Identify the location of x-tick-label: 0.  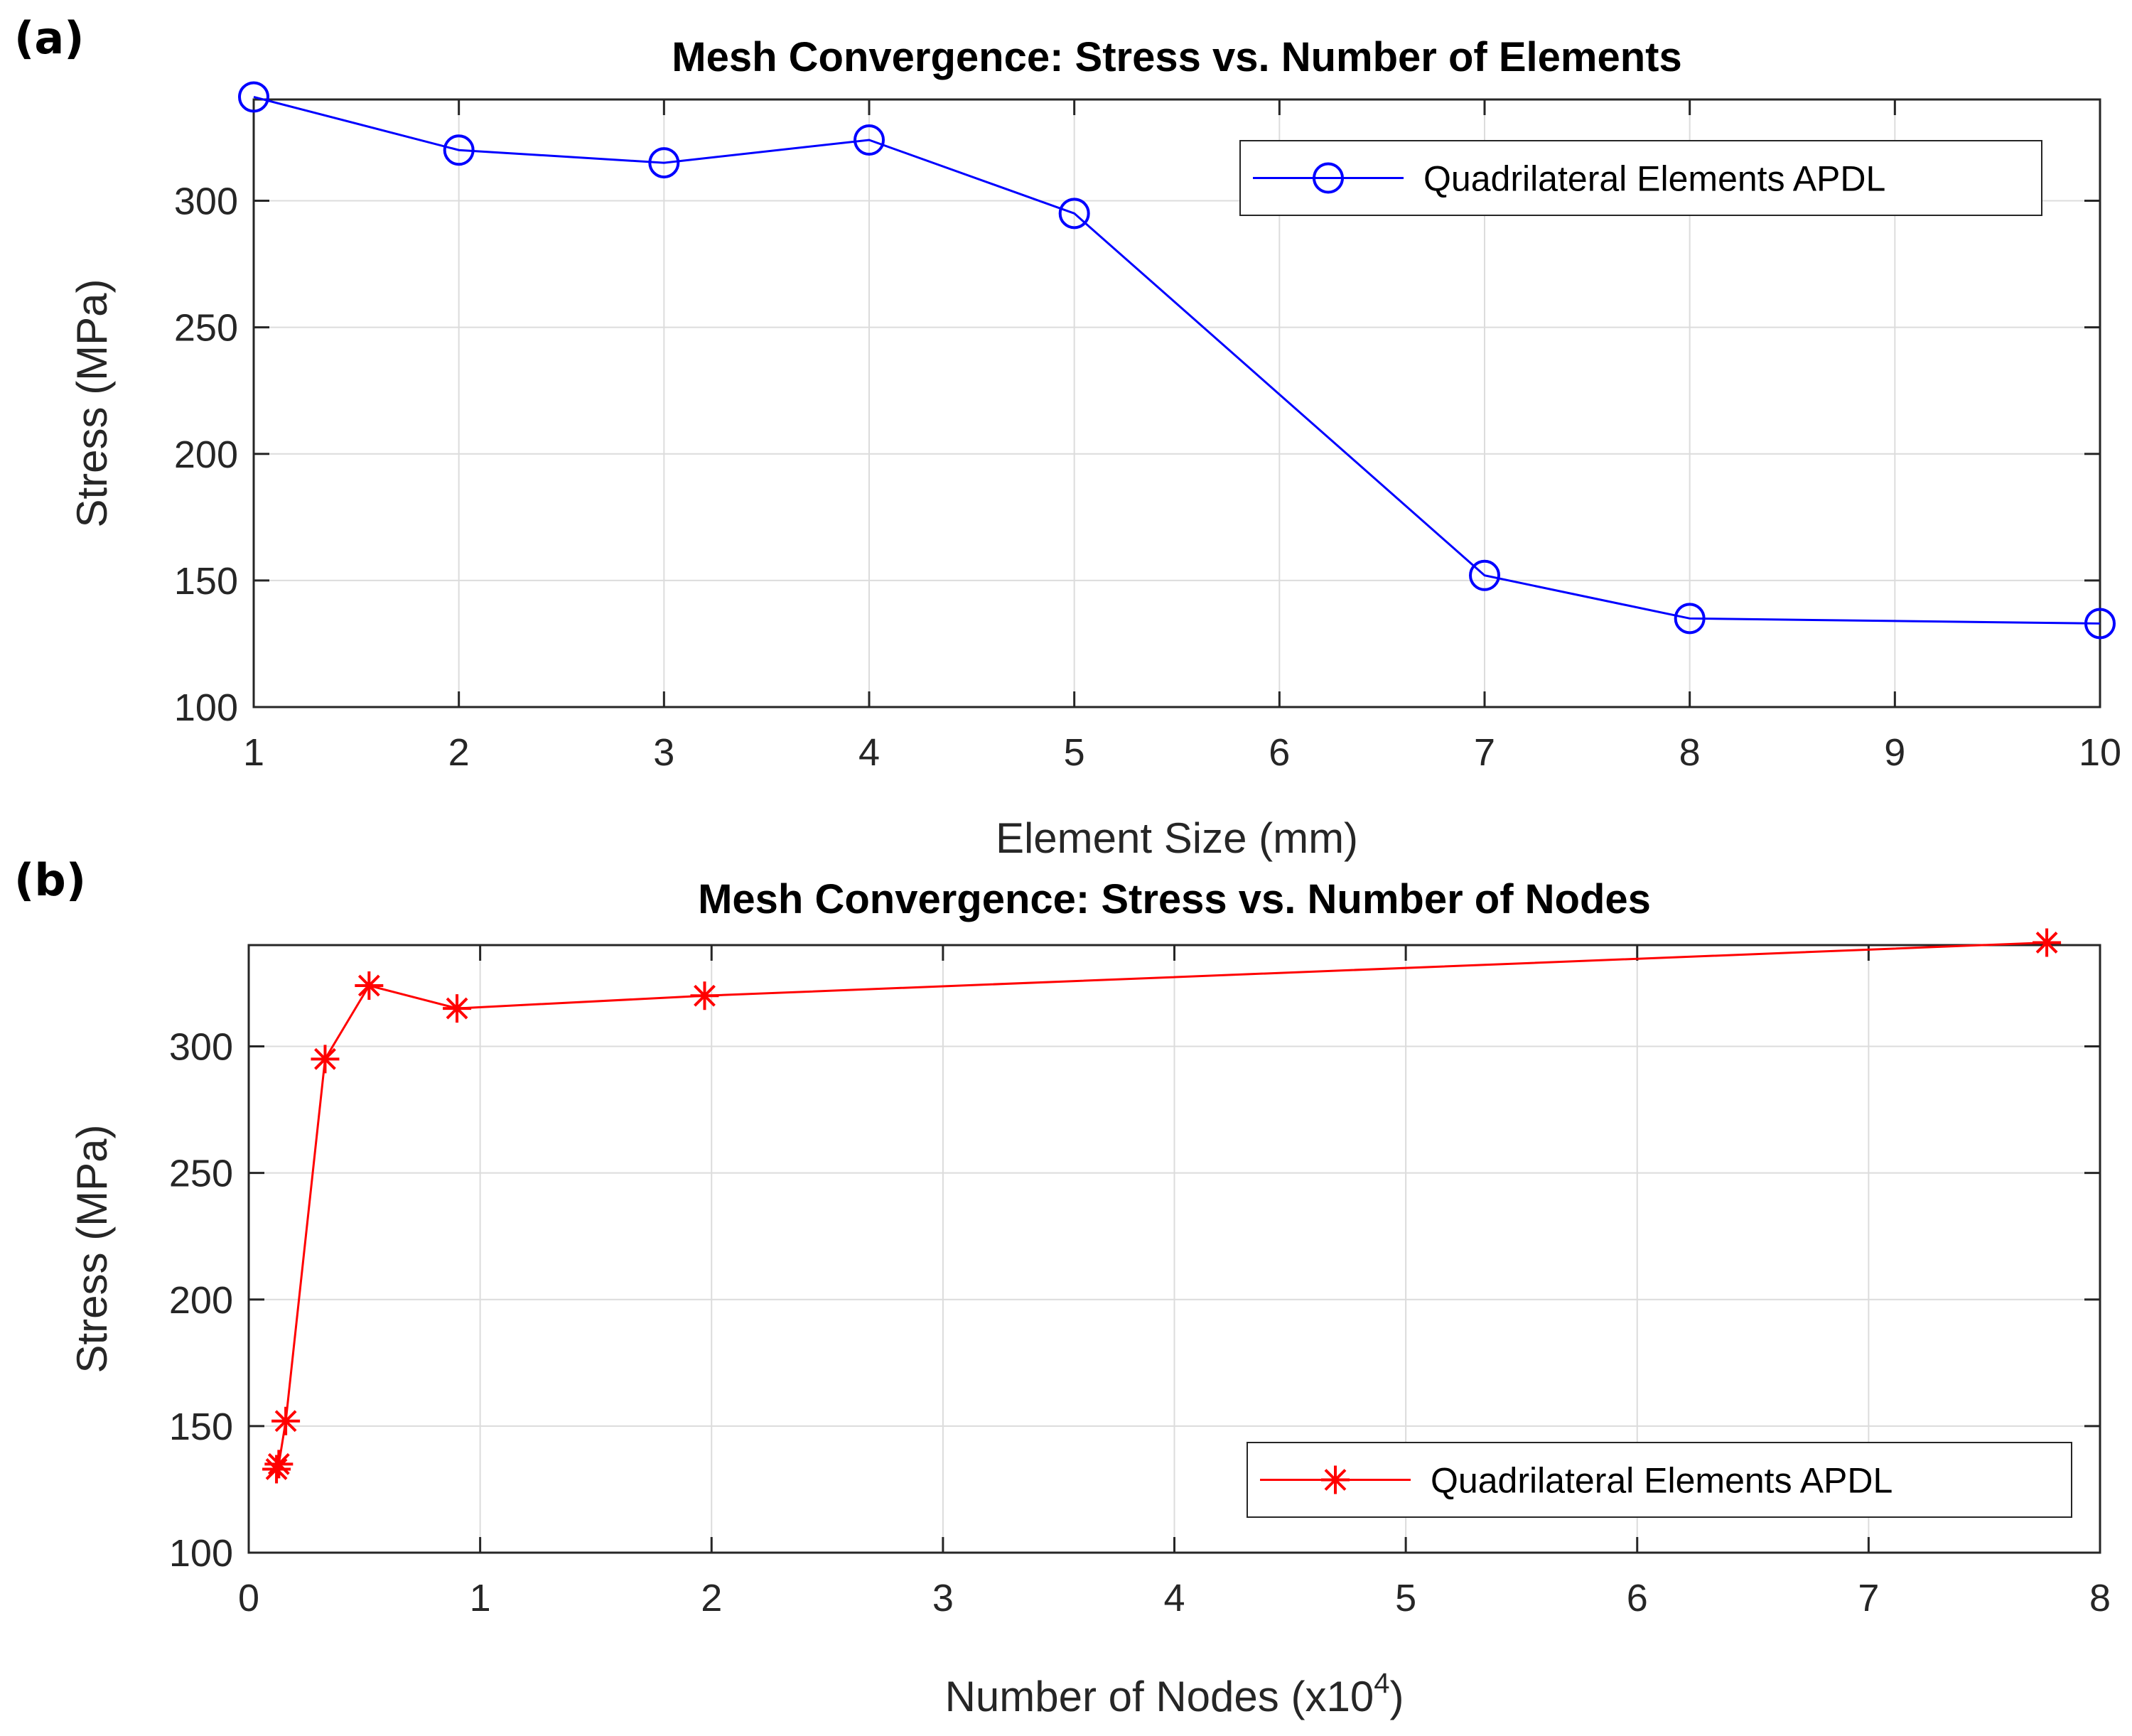
(248, 1598).